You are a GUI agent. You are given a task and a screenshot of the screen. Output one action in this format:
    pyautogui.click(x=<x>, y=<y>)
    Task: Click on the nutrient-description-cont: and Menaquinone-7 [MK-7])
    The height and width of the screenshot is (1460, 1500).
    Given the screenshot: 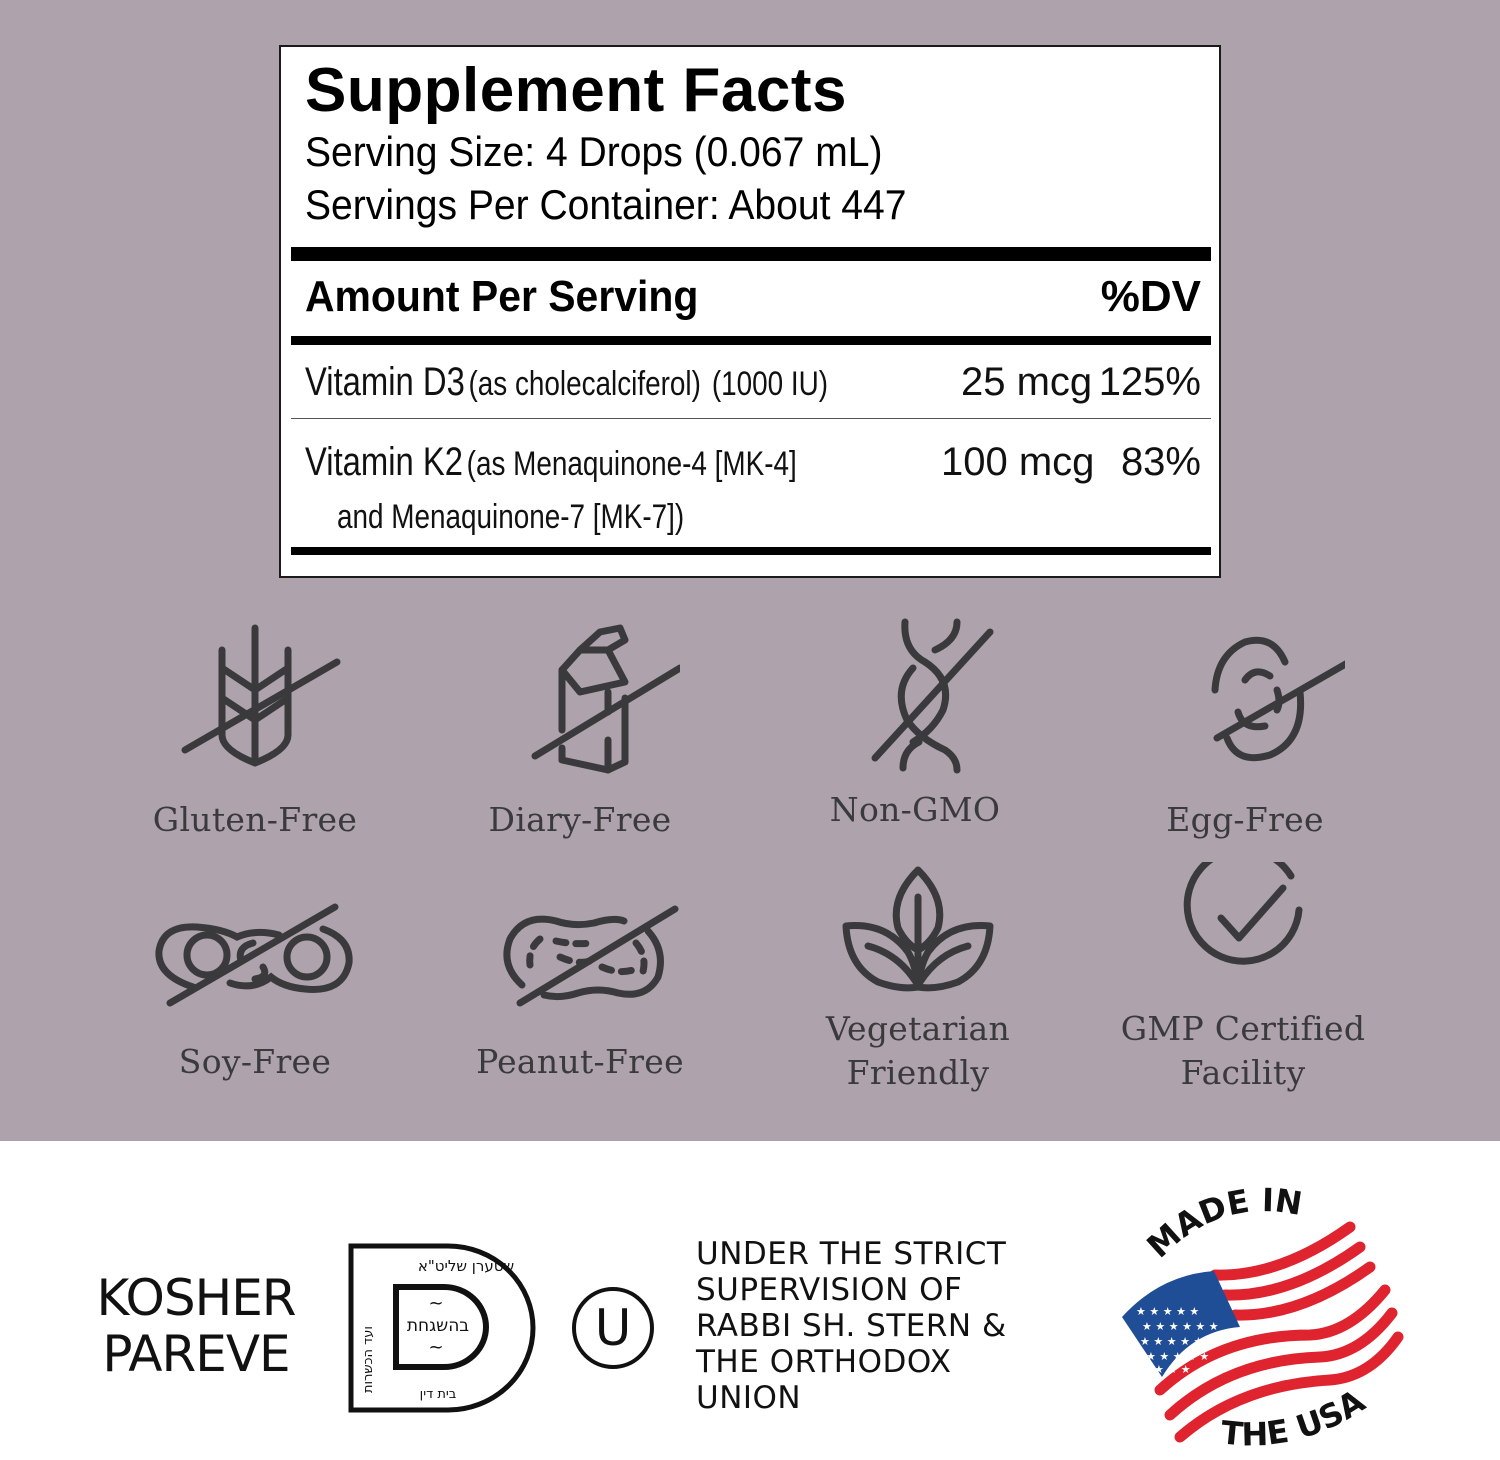 What is the action you would take?
    pyautogui.click(x=511, y=517)
    